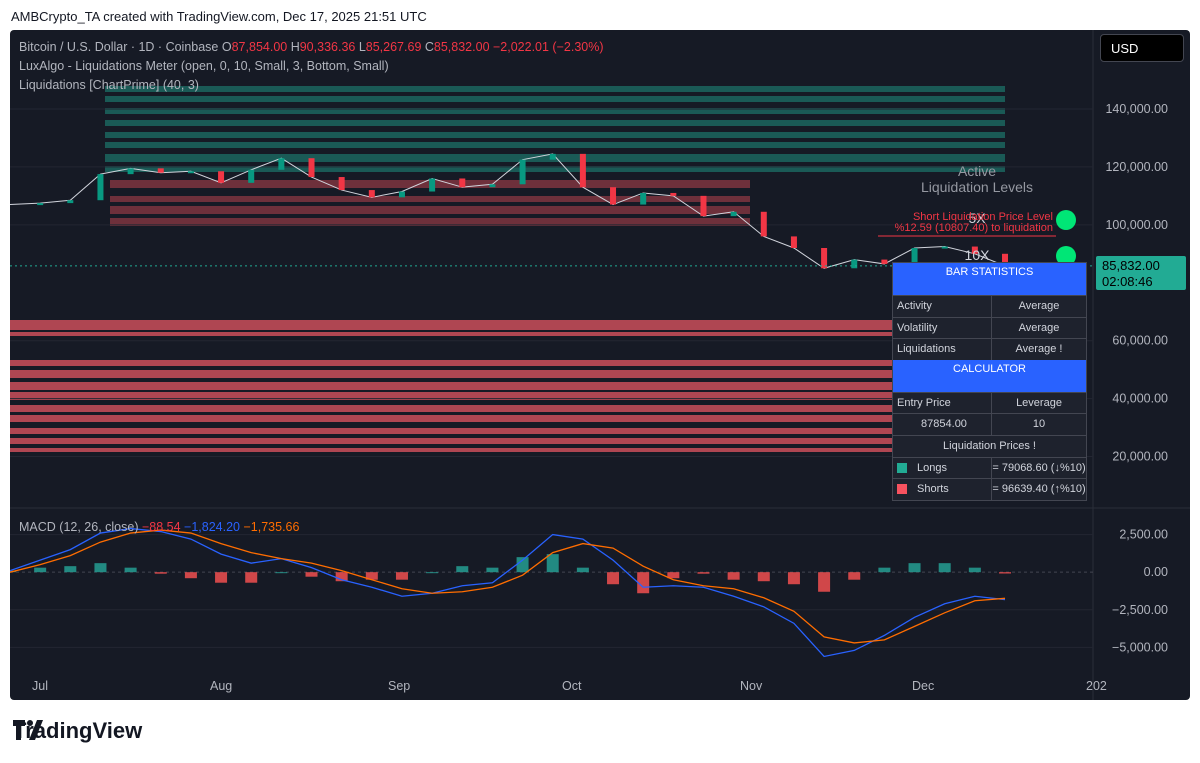 The width and height of the screenshot is (1200, 763). What do you see at coordinates (1143, 535) in the screenshot?
I see `macd-tick-label: 2,500.00` at bounding box center [1143, 535].